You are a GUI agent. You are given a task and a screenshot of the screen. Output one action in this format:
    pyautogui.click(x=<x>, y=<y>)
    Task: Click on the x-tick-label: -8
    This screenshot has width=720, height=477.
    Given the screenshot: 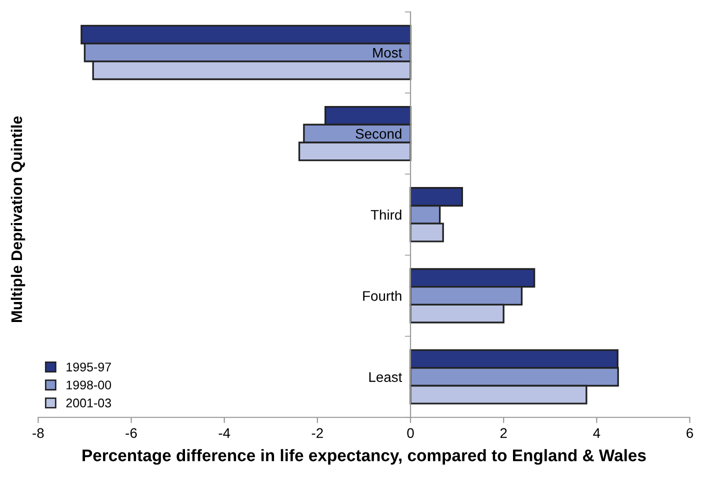 What is the action you would take?
    pyautogui.click(x=38, y=433)
    